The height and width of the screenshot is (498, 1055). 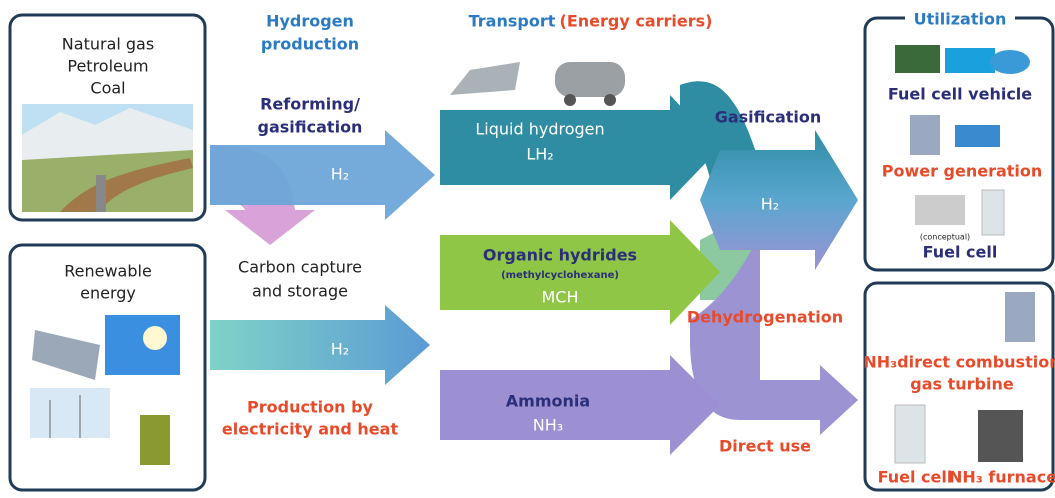 What do you see at coordinates (108, 271) in the screenshot?
I see `source-label: Renewable` at bounding box center [108, 271].